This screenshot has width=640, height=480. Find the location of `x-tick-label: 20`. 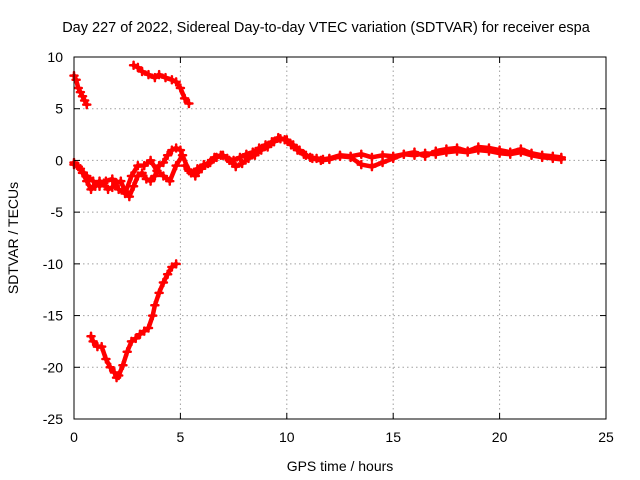

x-tick-label: 20 is located at coordinates (500, 437).